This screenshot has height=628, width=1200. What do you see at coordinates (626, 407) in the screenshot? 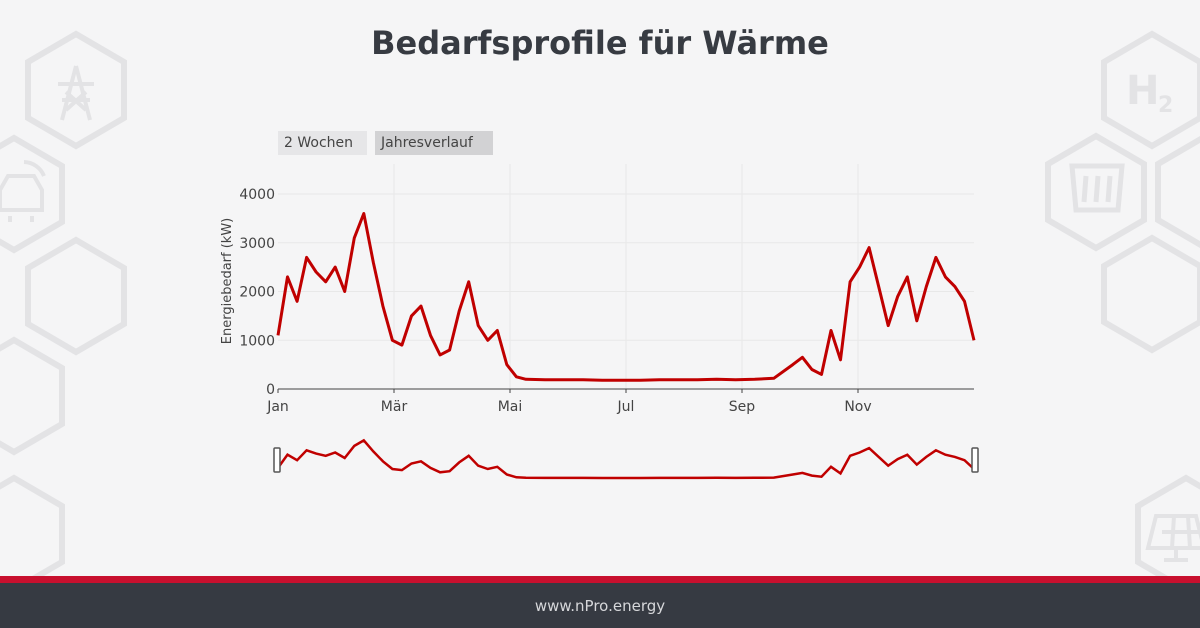
I see `x-tick-label: Jul` at bounding box center [626, 407].